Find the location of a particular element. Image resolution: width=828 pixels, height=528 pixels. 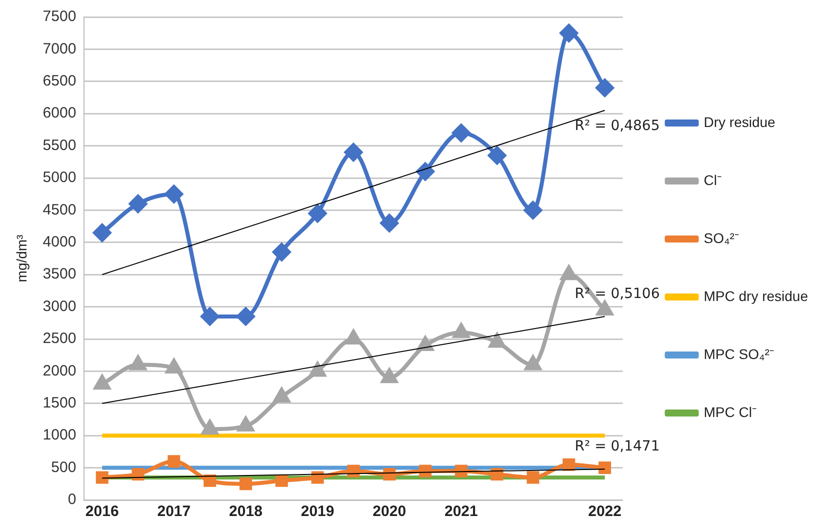

y-tick-label: 6500 is located at coordinates (59, 81).